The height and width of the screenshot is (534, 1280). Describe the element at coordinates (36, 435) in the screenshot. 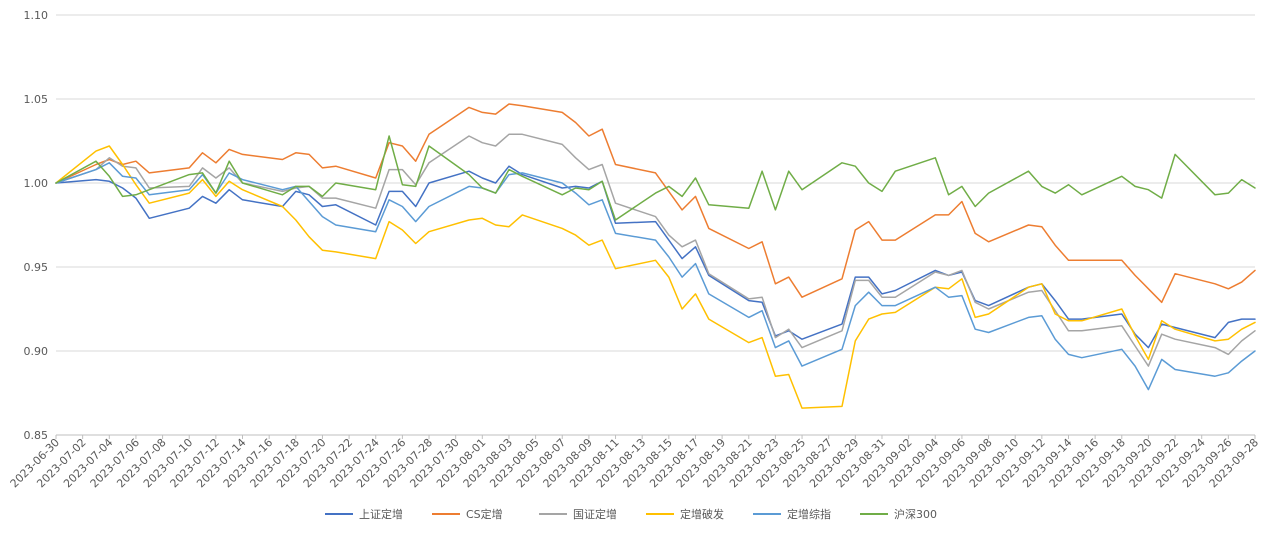

I see `y-tick-label: 0.85` at that location.